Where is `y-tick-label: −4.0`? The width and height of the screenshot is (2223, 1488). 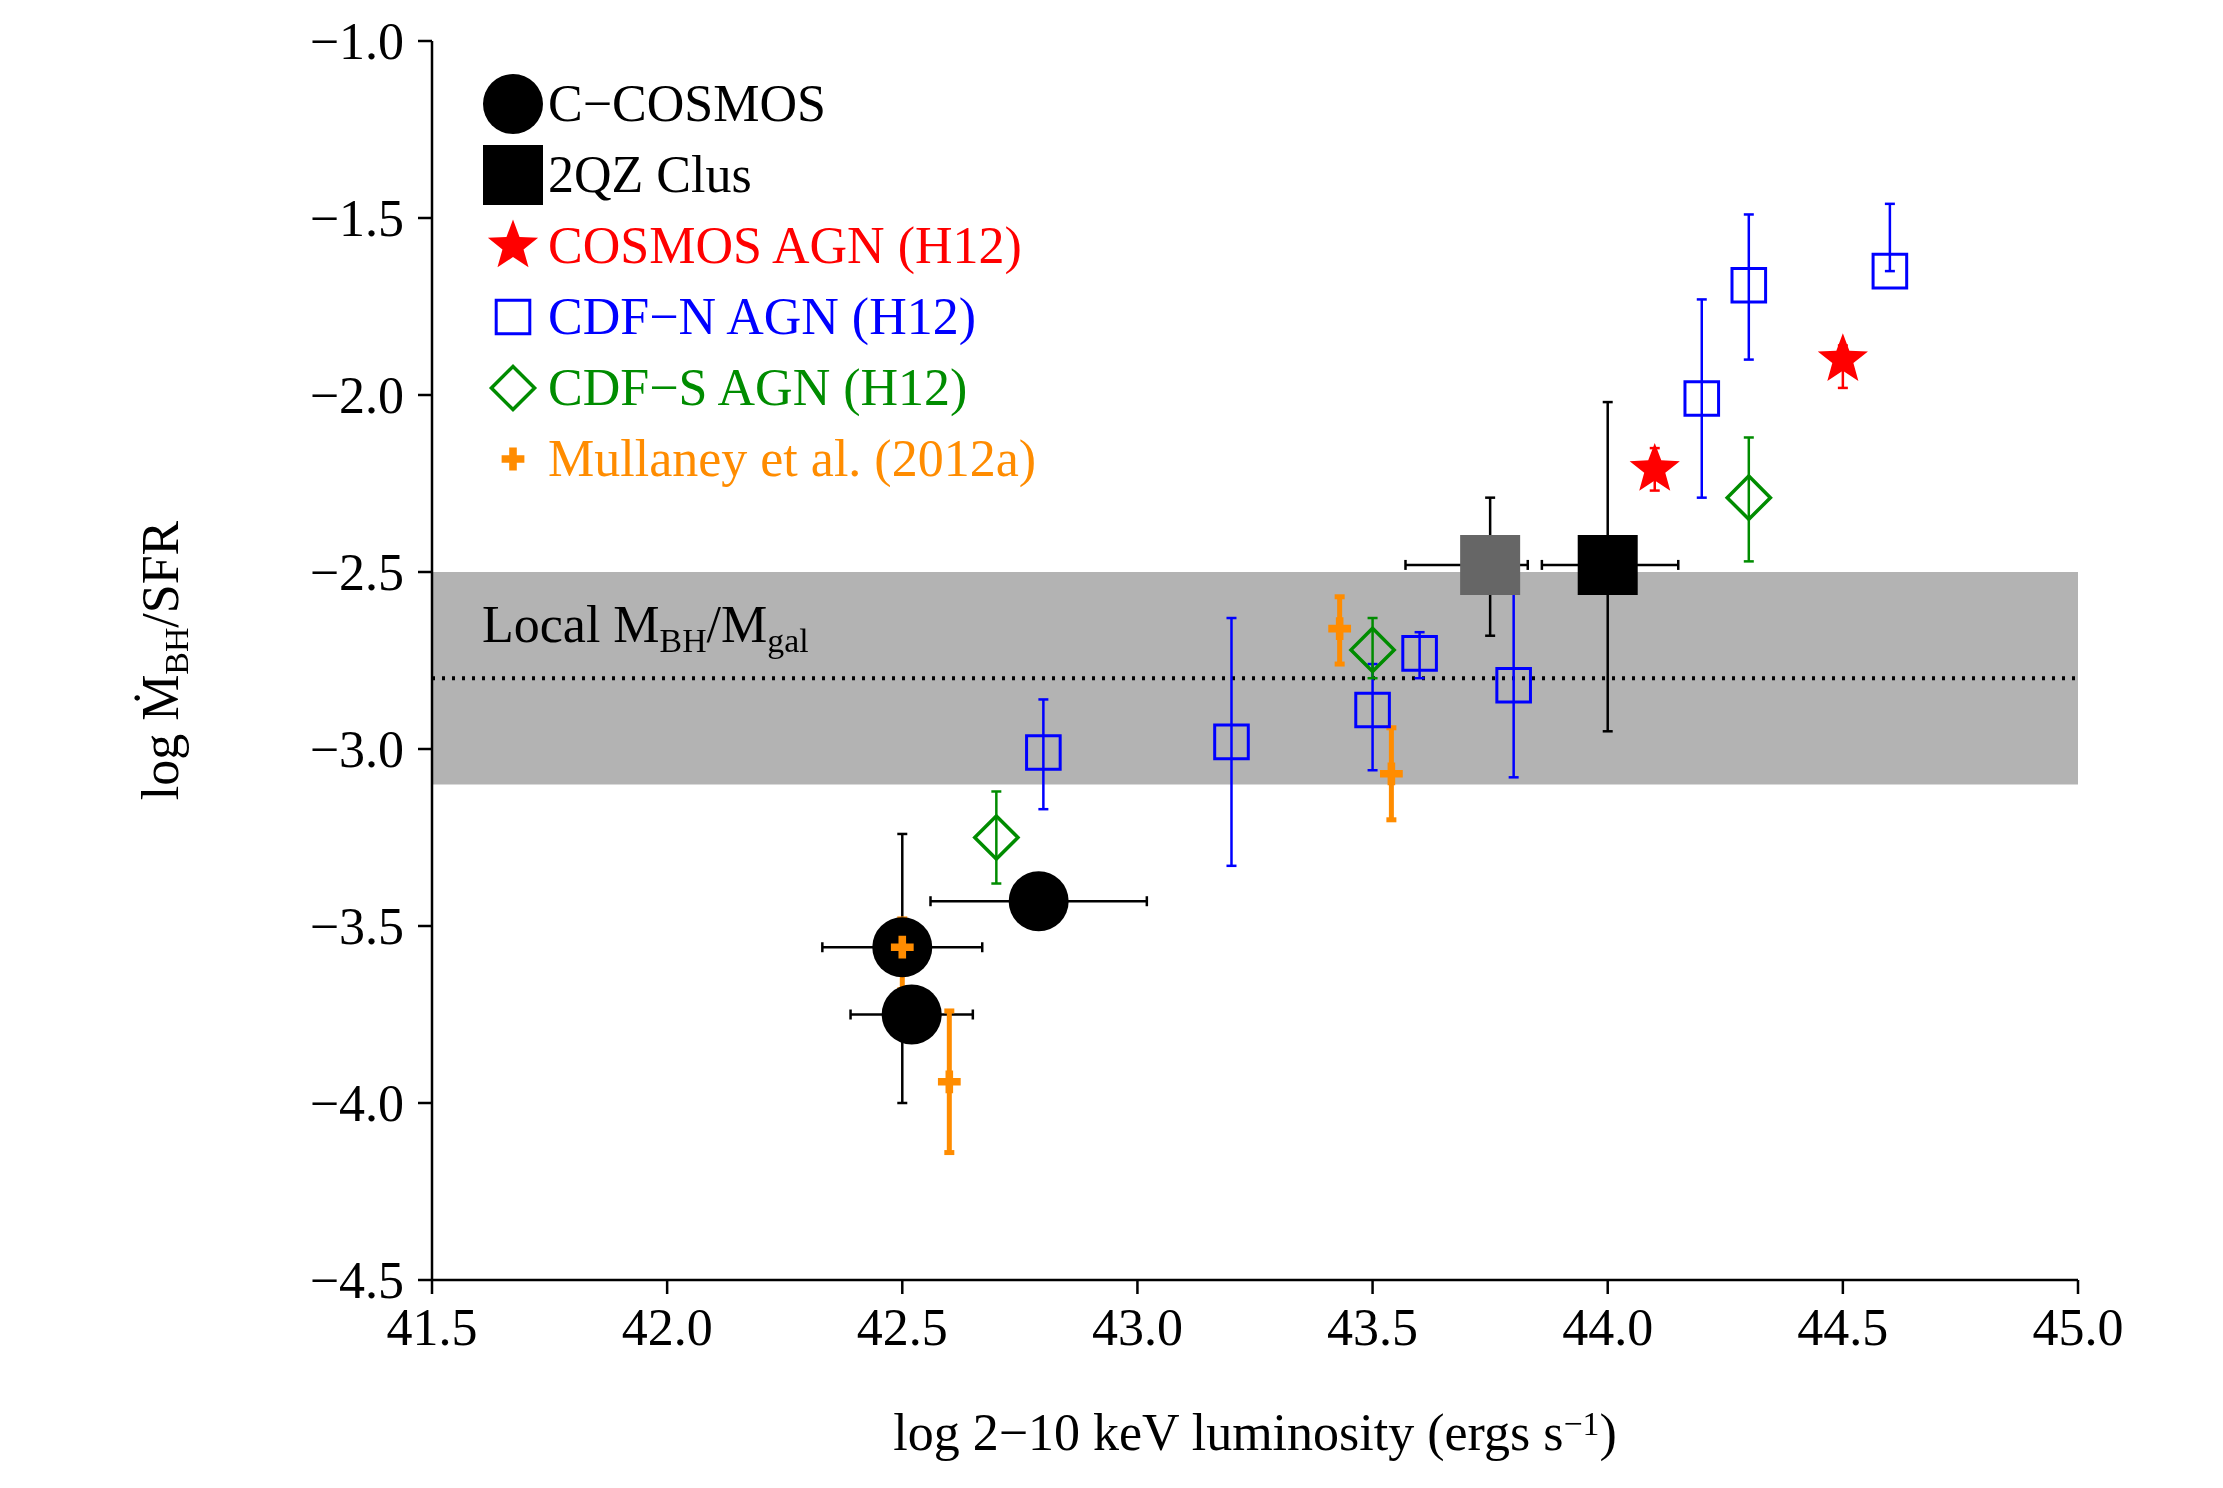 y-tick-label: −4.0 is located at coordinates (356, 1104).